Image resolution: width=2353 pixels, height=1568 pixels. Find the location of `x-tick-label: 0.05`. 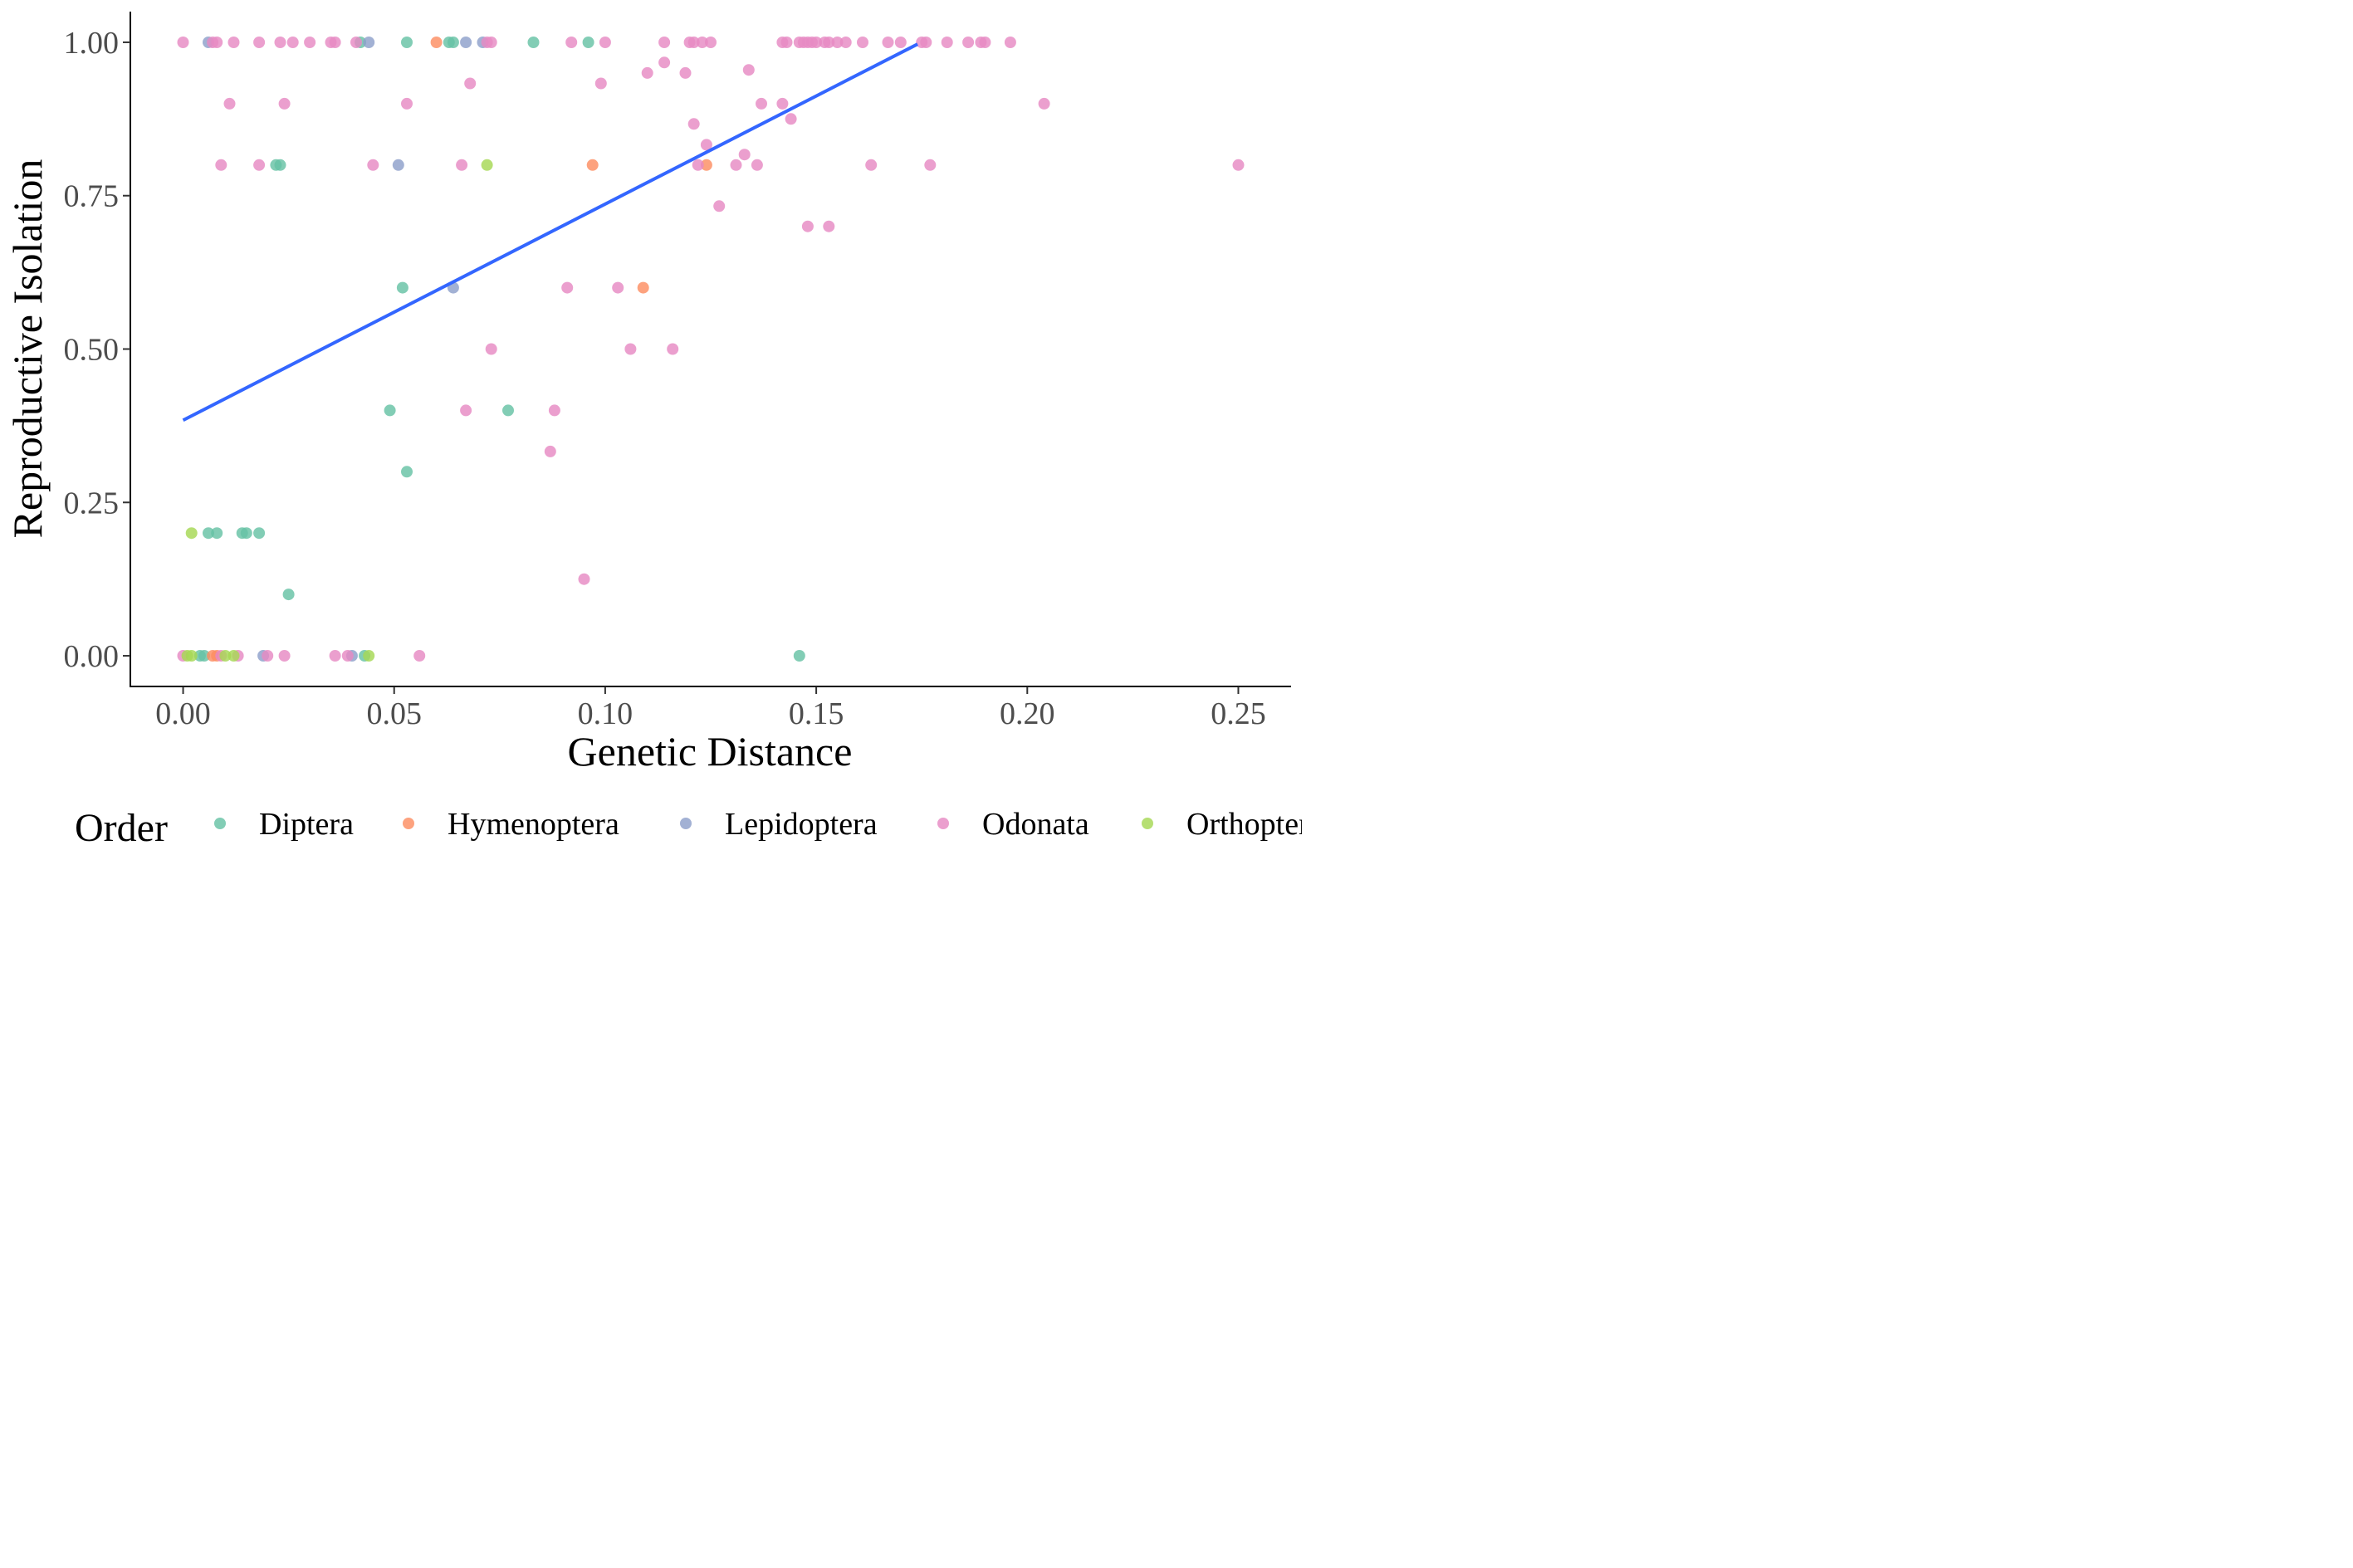

x-tick-label: 0.05 is located at coordinates (394, 714).